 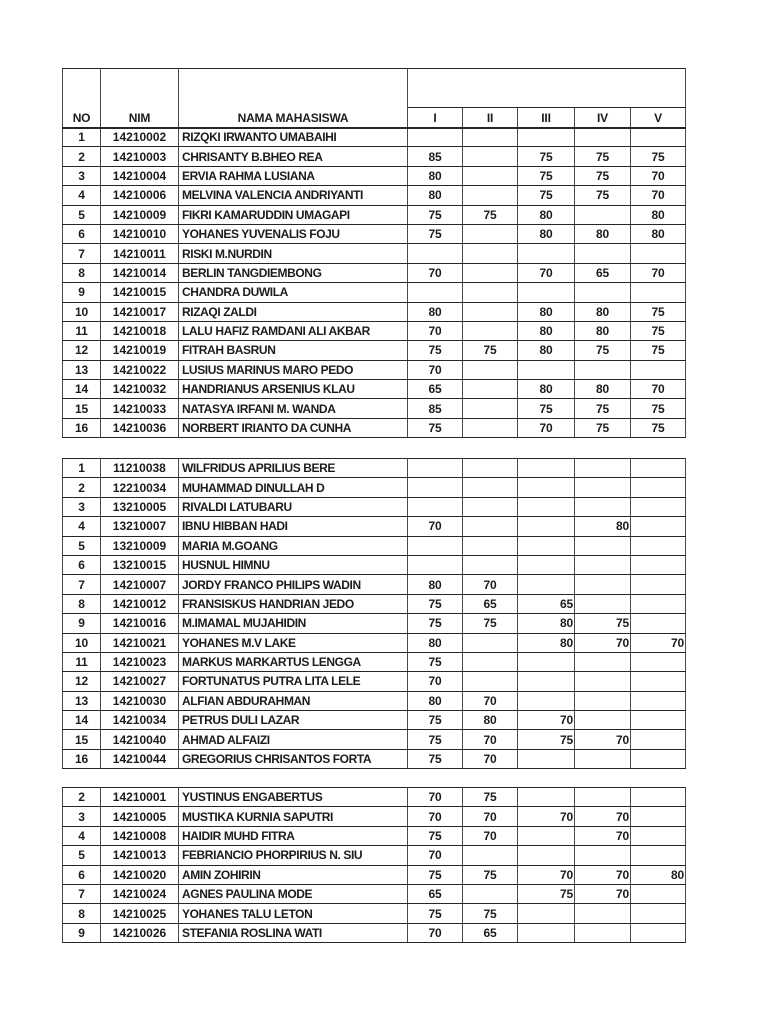 I want to click on student-row: 5 13210009 MARIA M.GOANG, so click(x=374, y=545).